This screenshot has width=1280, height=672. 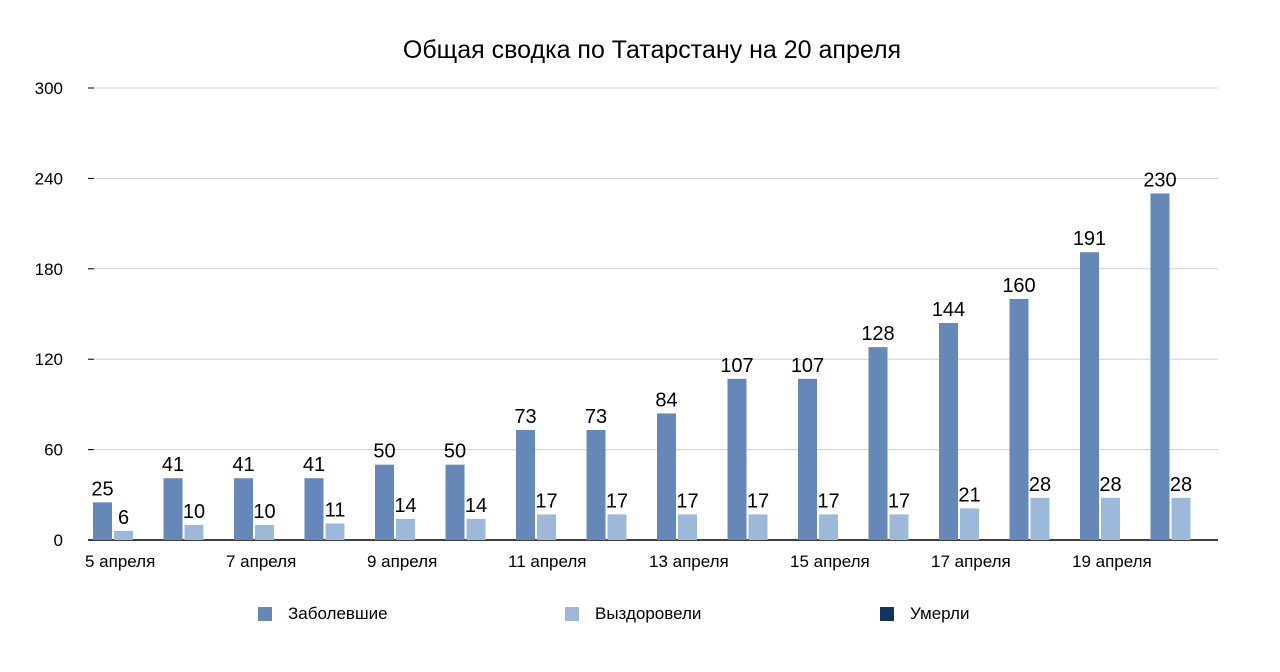 What do you see at coordinates (64, 314) in the screenshot?
I see `y-axis-ticks: 0 60 120 180 240 300` at bounding box center [64, 314].